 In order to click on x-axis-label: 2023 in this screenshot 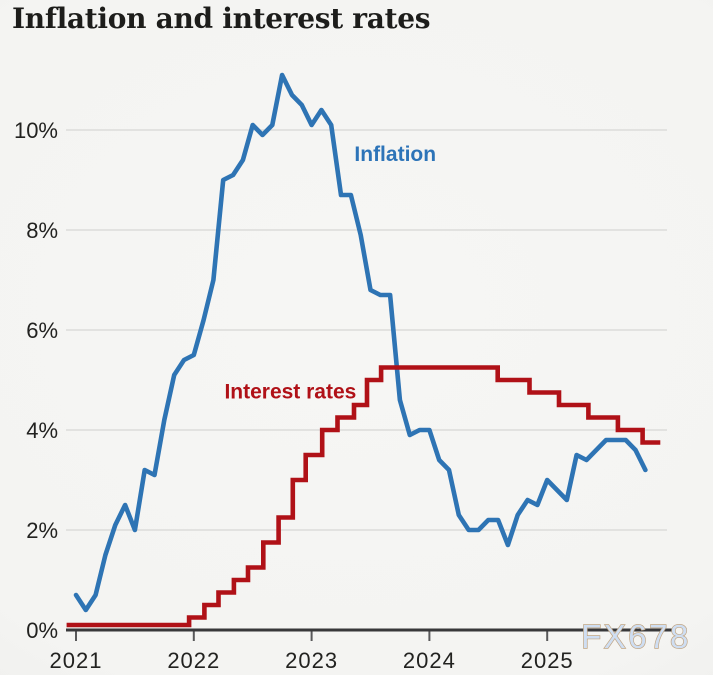, I will do `click(311, 660)`.